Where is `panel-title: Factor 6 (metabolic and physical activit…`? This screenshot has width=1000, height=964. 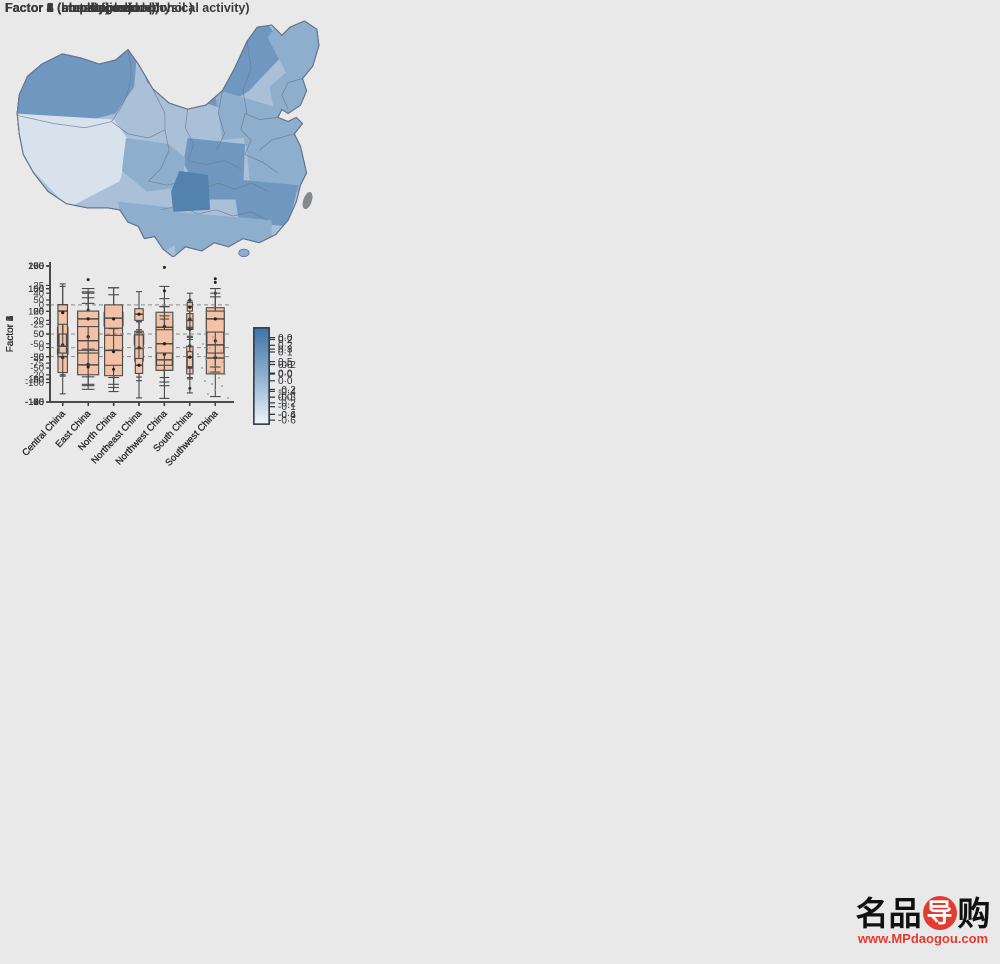
panel-title: Factor 6 (metabolic and physical activit… is located at coordinates (127, 8).